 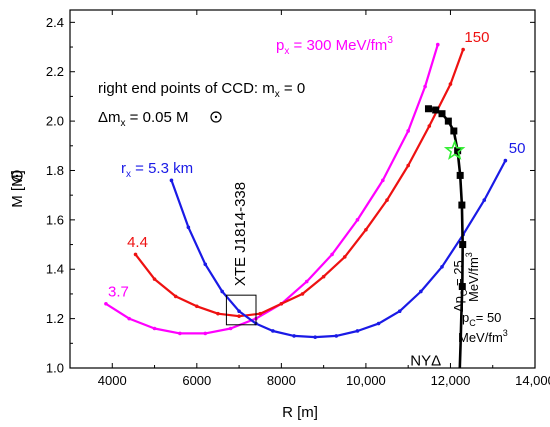 What do you see at coordinates (196, 380) in the screenshot?
I see `x-tick-label: 6000` at bounding box center [196, 380].